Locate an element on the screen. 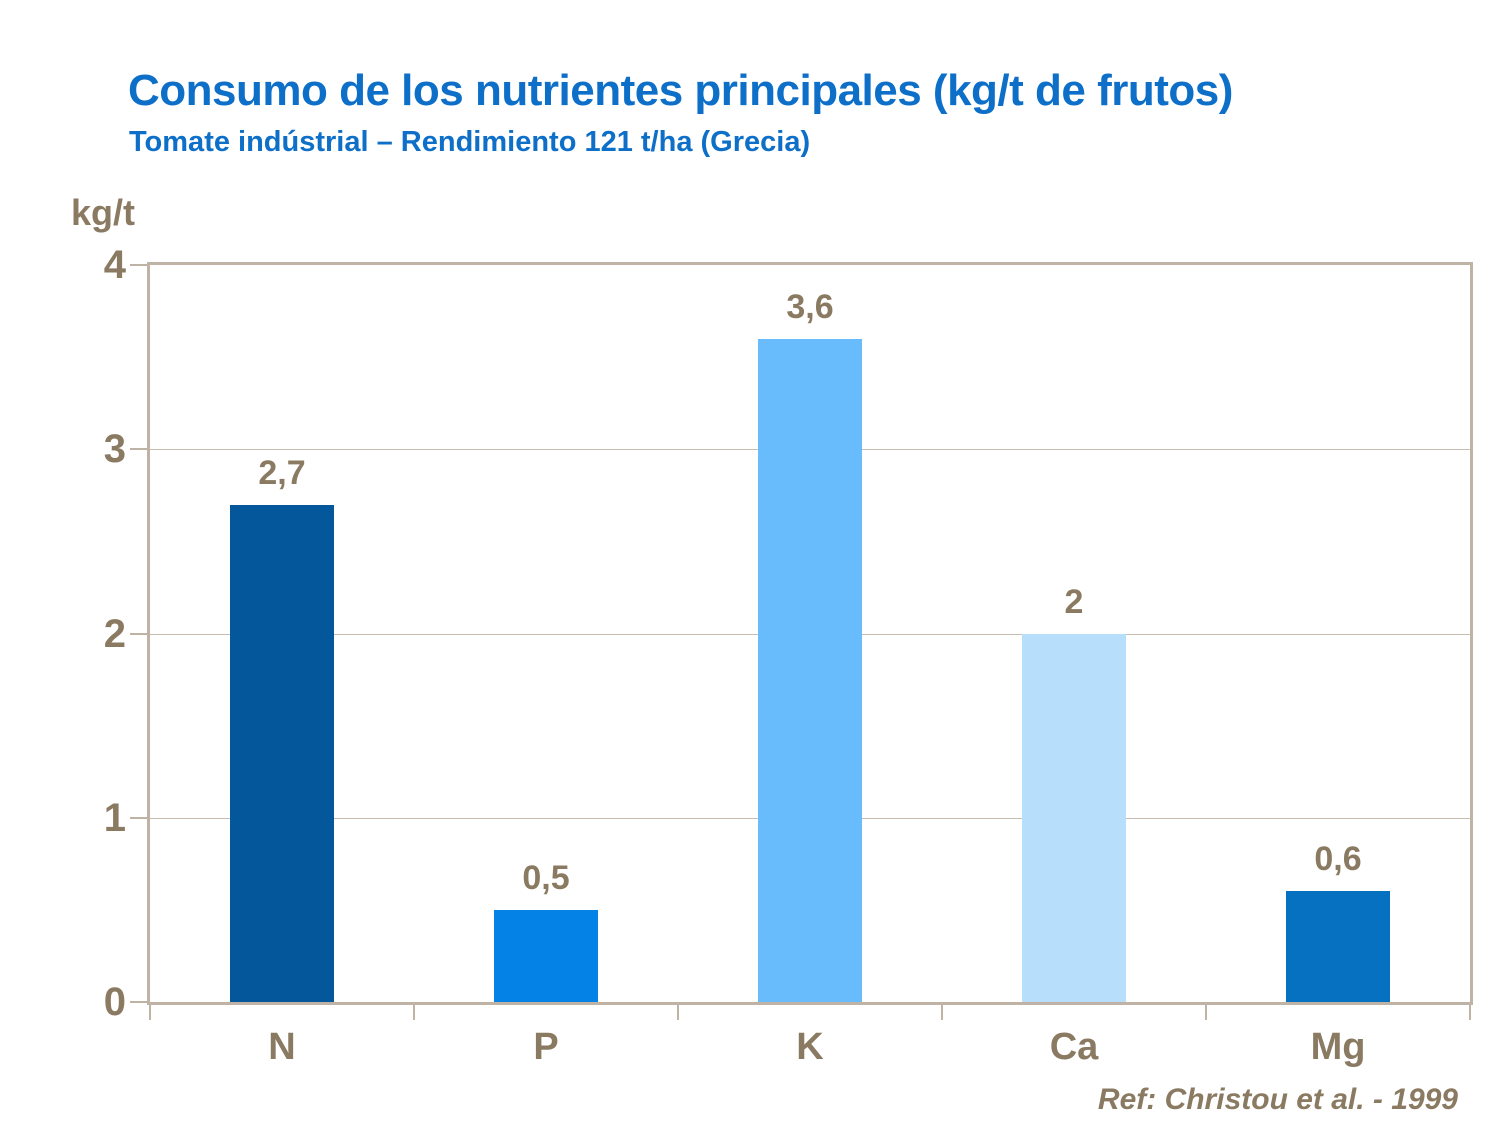 The width and height of the screenshot is (1500, 1125). bar-K is located at coordinates (810, 670).